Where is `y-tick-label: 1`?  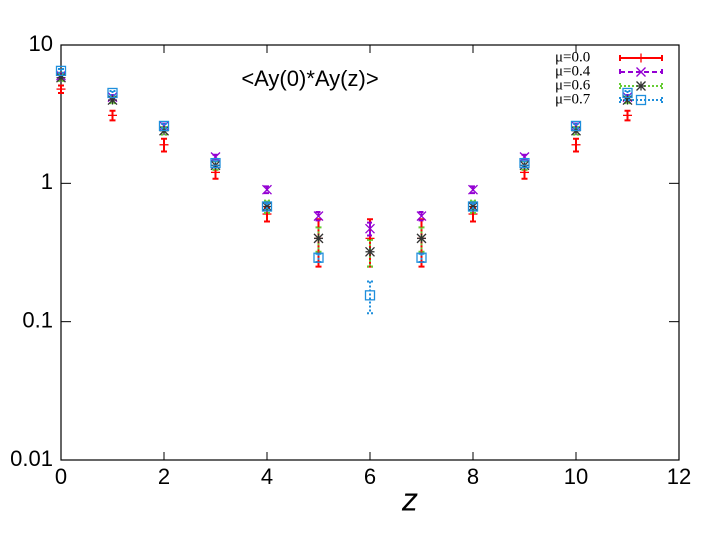 y-tick-label: 1 is located at coordinates (47, 181).